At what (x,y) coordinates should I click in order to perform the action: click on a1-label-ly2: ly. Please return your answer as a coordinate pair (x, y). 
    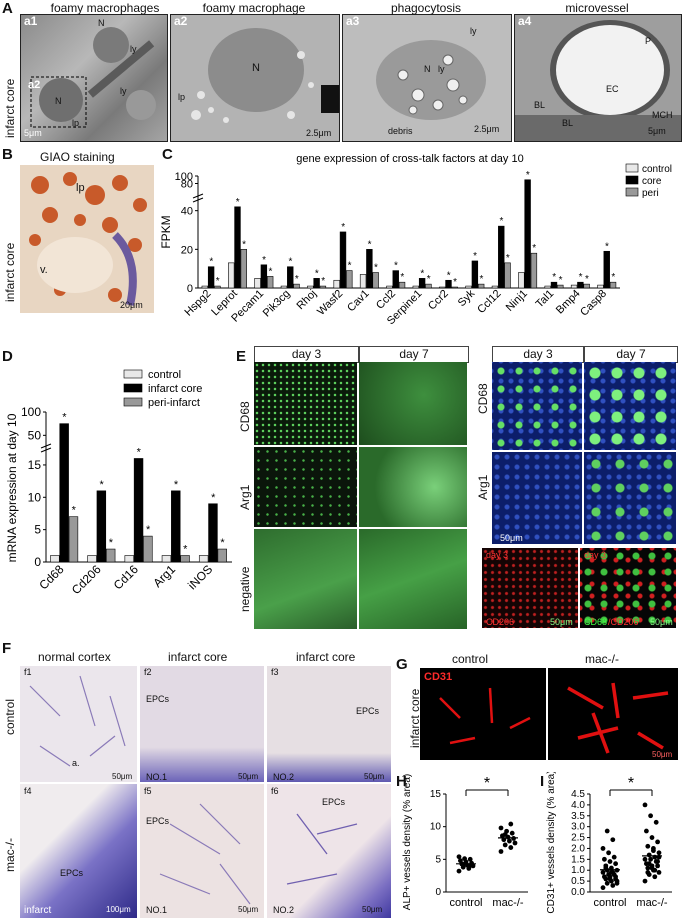
    Looking at the image, I should click on (123, 91).